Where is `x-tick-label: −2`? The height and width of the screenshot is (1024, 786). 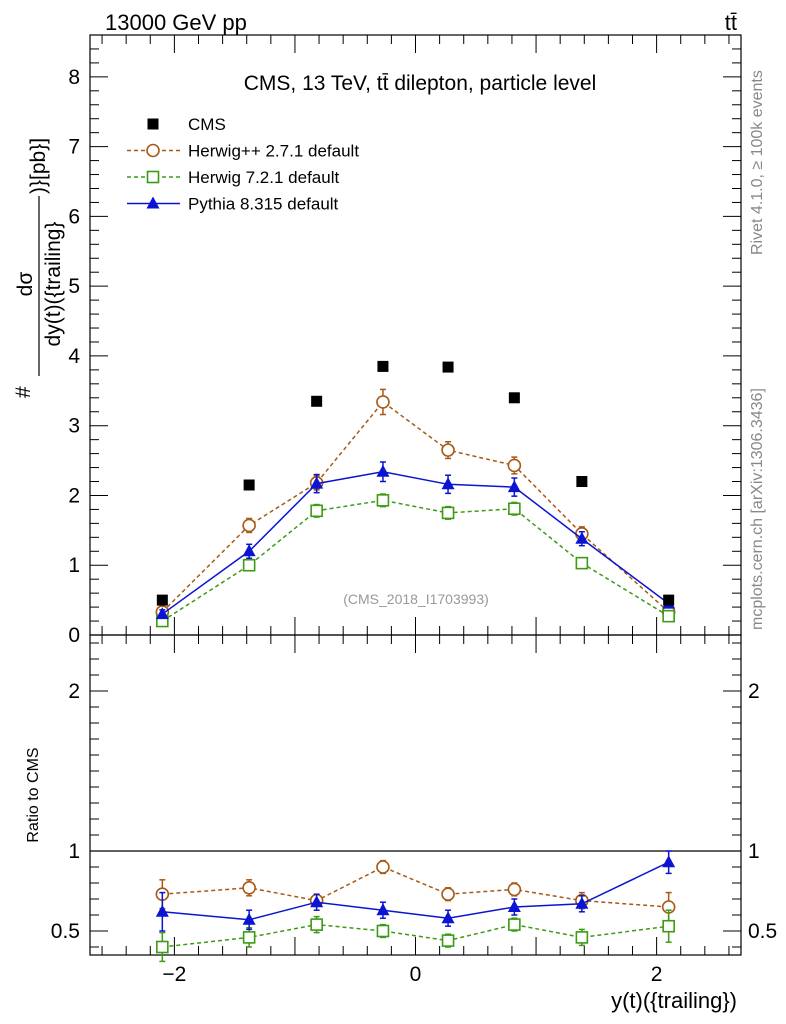 x-tick-label: −2 is located at coordinates (174, 974).